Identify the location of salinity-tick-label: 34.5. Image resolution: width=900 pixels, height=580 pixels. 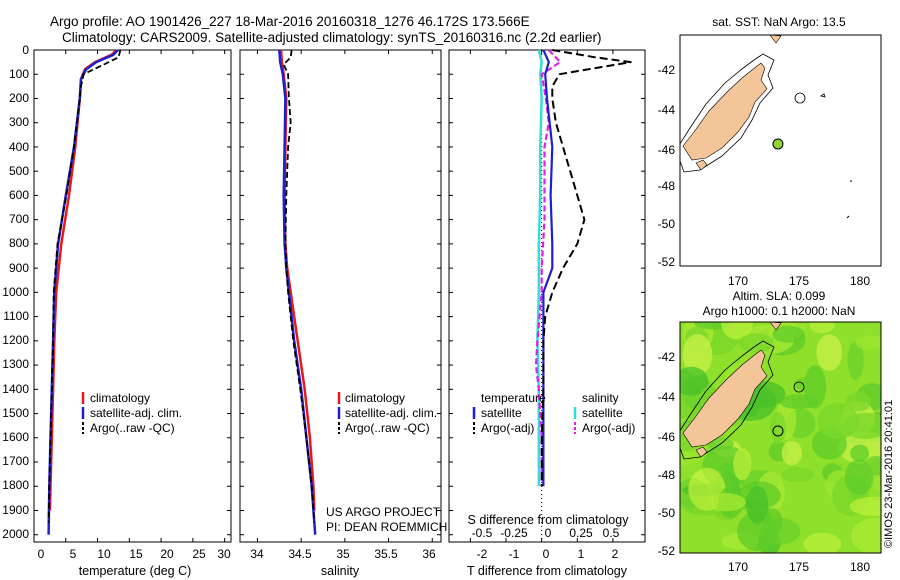
(300, 554).